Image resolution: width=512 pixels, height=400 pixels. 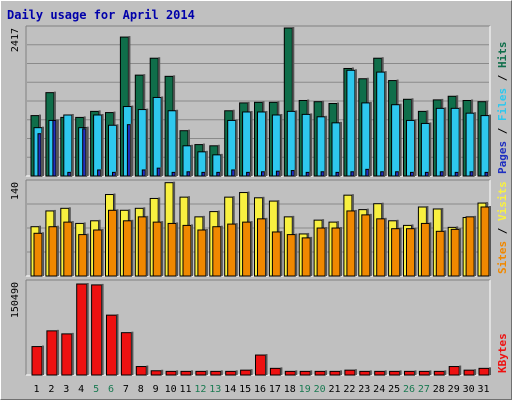 What do you see at coordinates (15, 191) in the screenshot?
I see `y-max-label: 140` at bounding box center [15, 191].